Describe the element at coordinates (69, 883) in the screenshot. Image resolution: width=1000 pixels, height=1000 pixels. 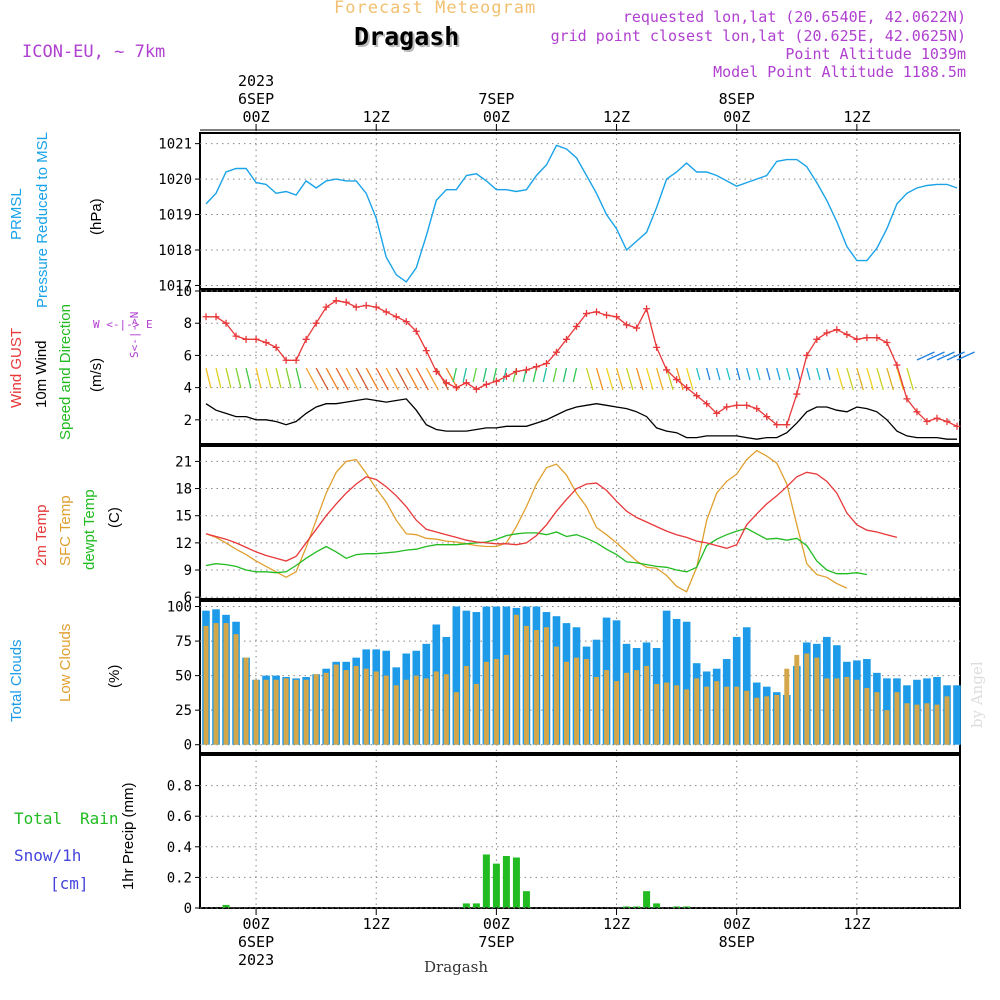
I see `precip-snow-unit: [cm]` at that location.